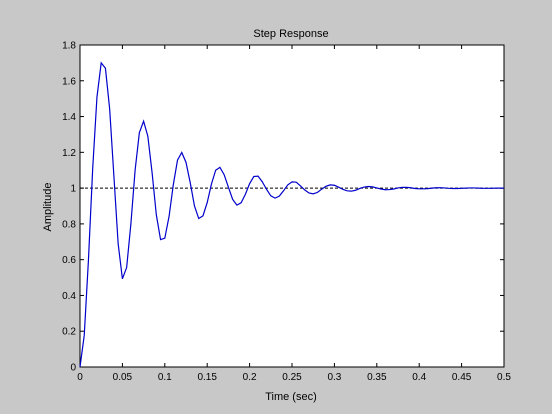 The height and width of the screenshot is (414, 552). I want to click on y-tick-label: 0.6, so click(69, 260).